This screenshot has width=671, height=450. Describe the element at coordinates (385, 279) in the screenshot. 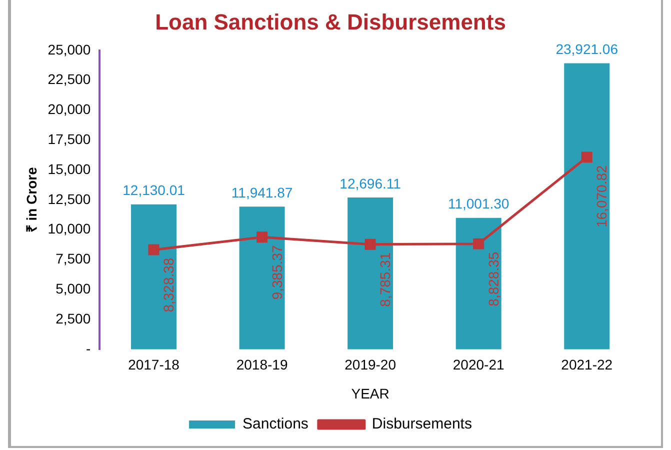

I see `data-label: 8,785.31` at that location.